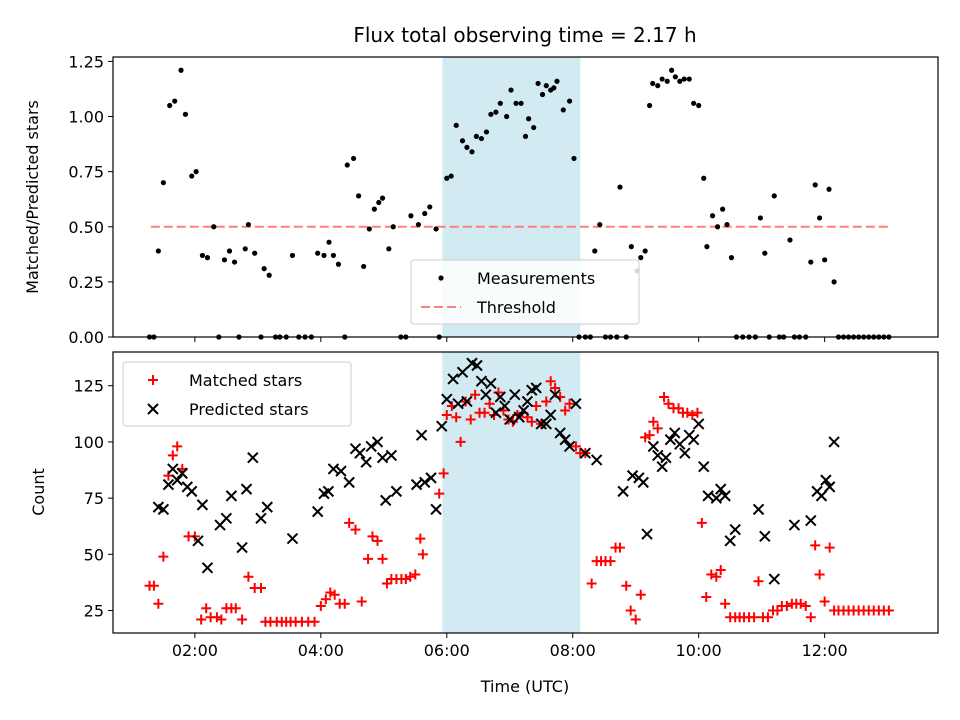  What do you see at coordinates (525, 292) in the screenshot?
I see `legend: Measurements Threshold` at bounding box center [525, 292].